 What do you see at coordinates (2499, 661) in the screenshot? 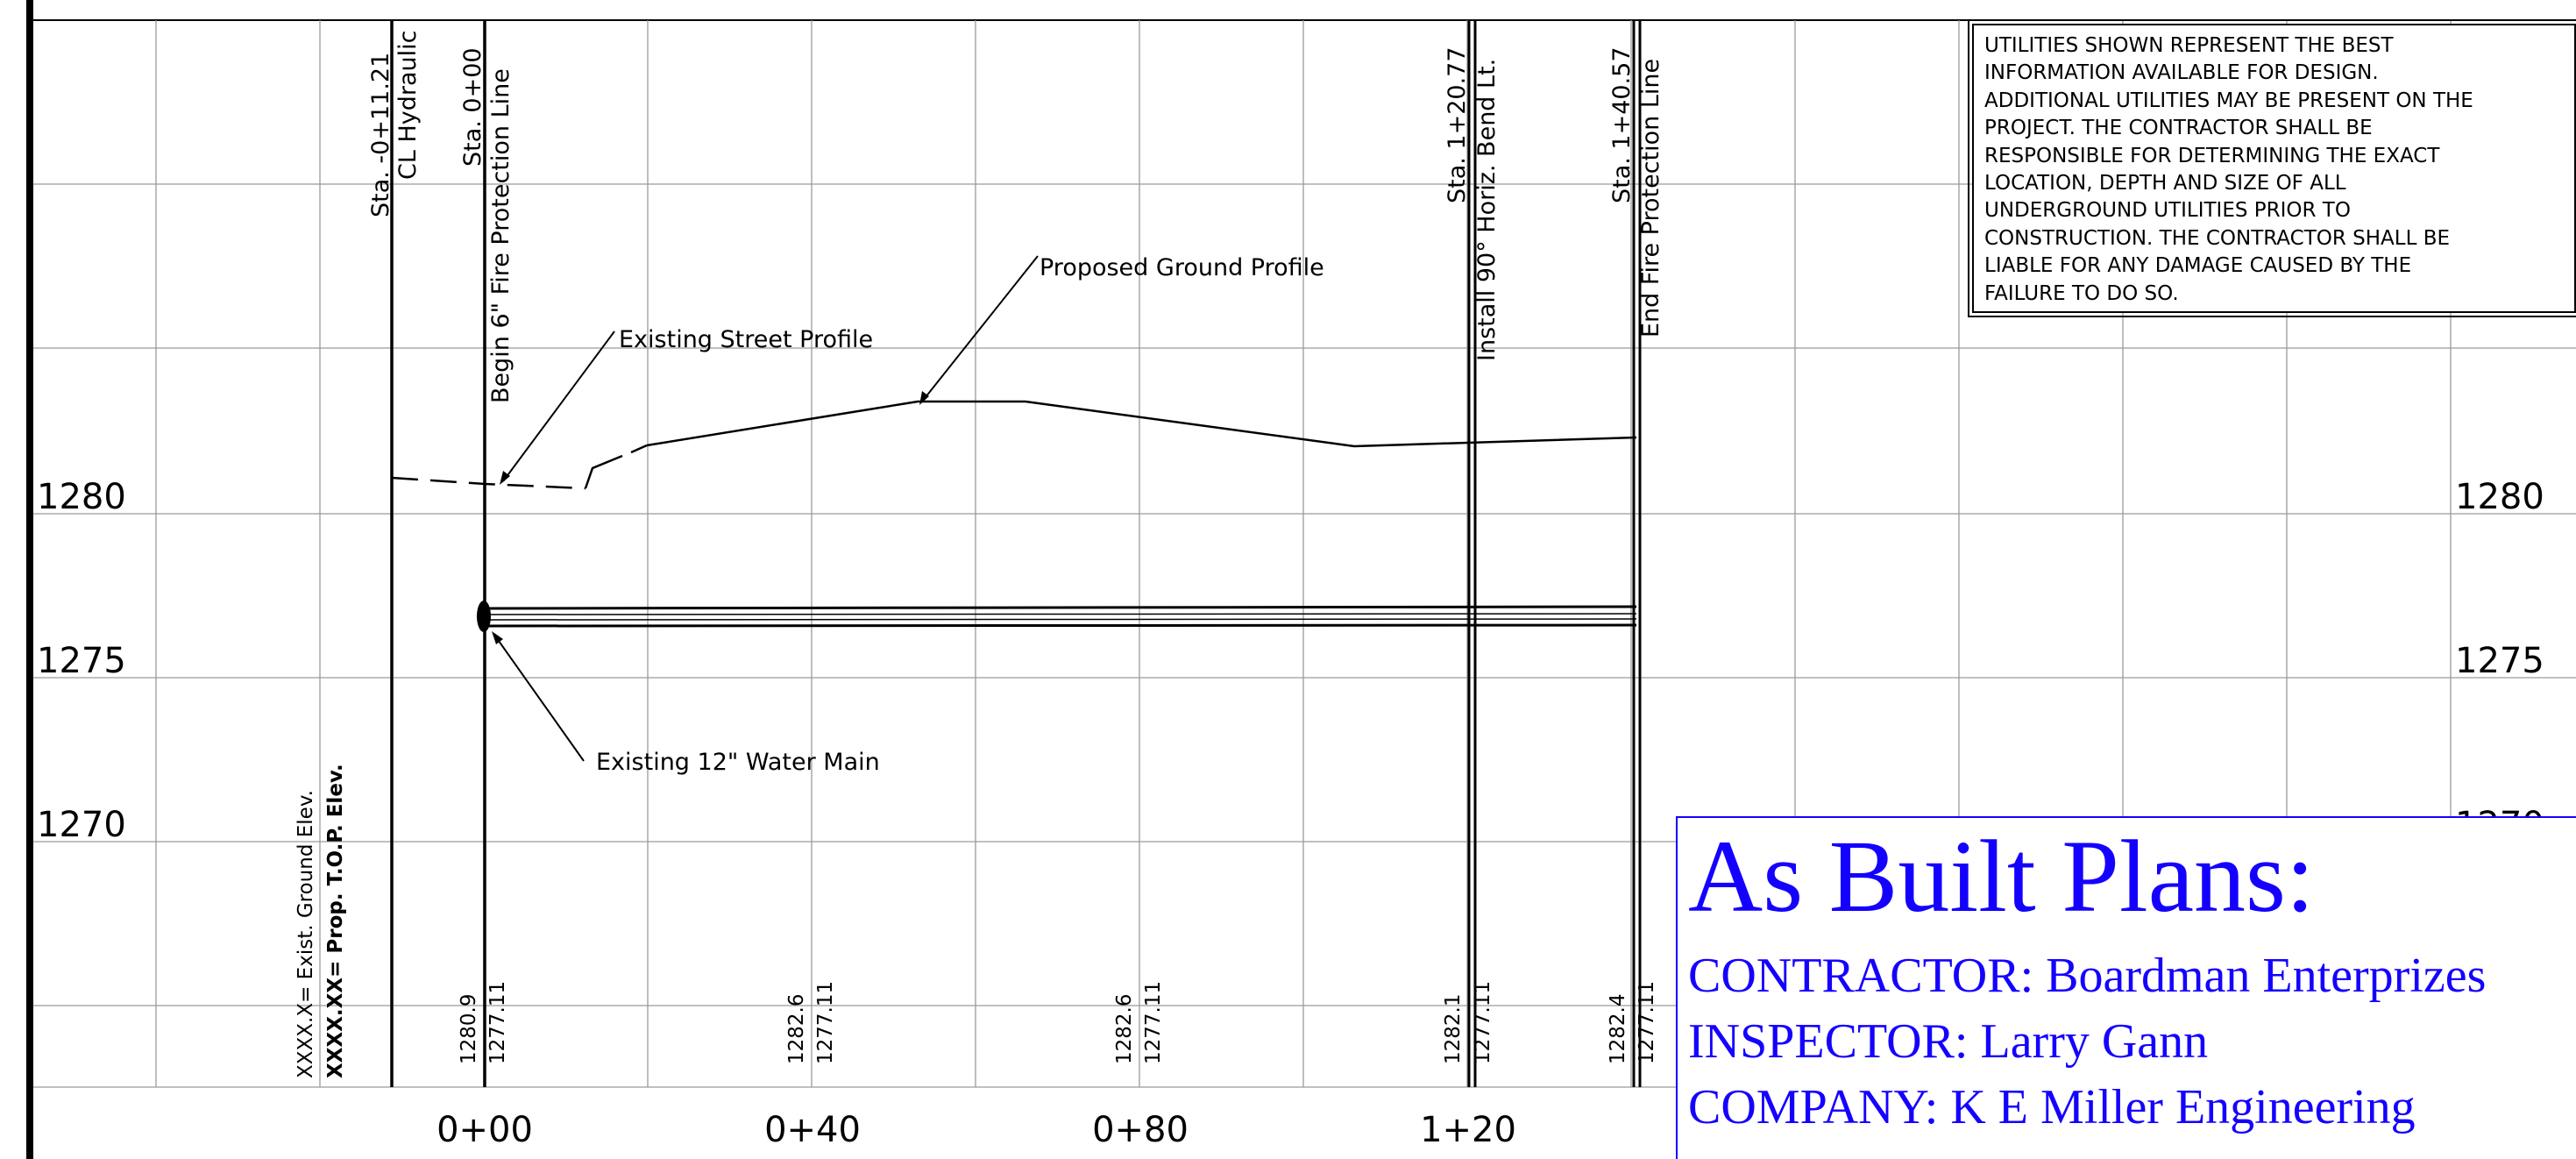
I see `elev-label-right: 1275` at bounding box center [2499, 661].